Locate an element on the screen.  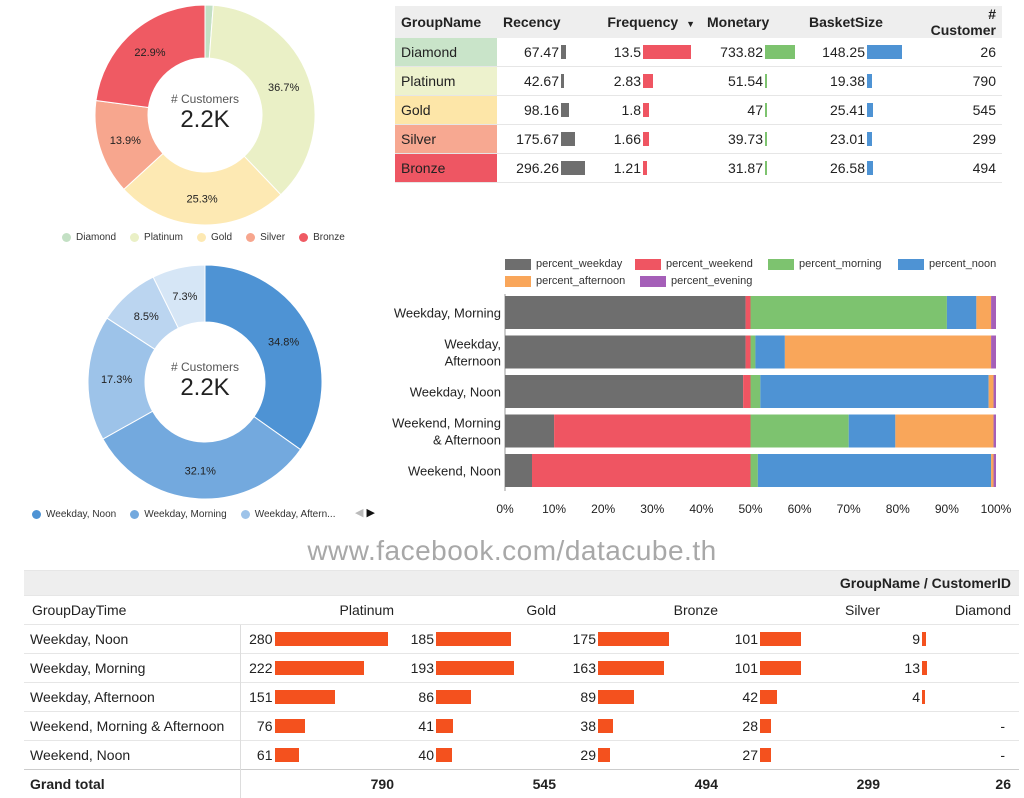
pivot-row-header: GroupDayTime is located at coordinates (132, 610).